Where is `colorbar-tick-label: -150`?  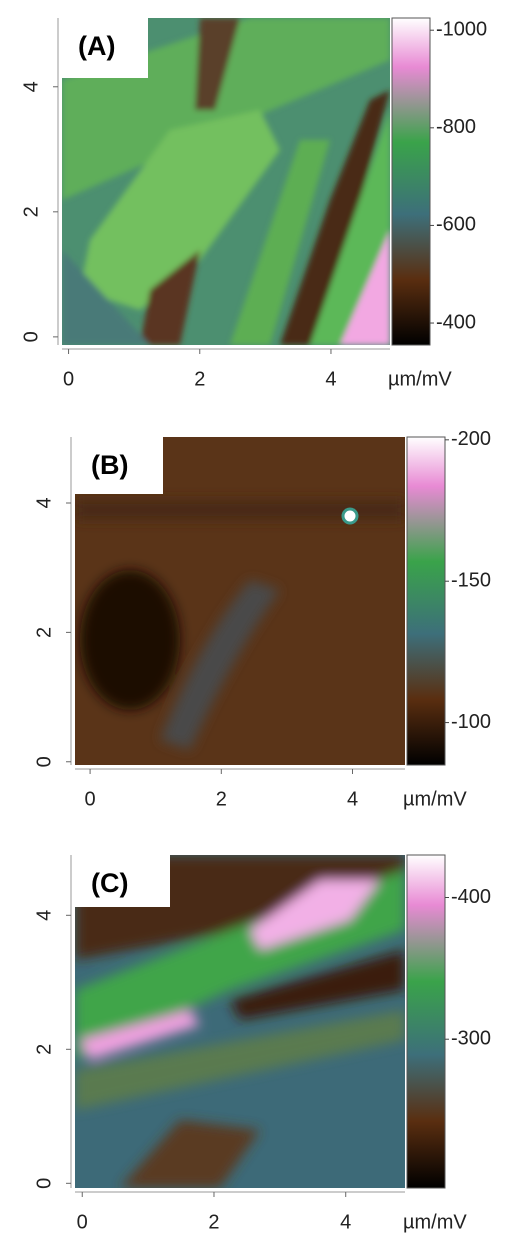
colorbar-tick-label: -150 is located at coordinates (471, 580).